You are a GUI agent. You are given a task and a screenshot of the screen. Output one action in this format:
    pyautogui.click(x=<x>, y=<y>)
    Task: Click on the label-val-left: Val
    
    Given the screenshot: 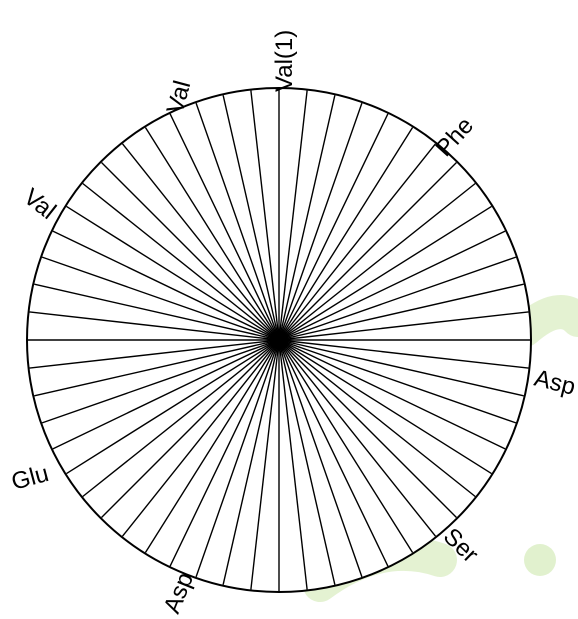 What is the action you would take?
    pyautogui.click(x=39, y=204)
    